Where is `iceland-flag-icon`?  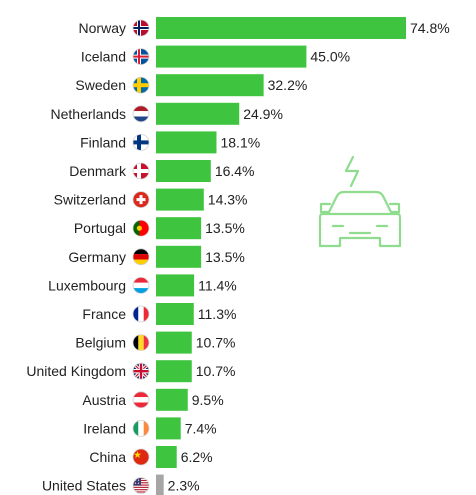 iceland-flag-icon is located at coordinates (141, 56).